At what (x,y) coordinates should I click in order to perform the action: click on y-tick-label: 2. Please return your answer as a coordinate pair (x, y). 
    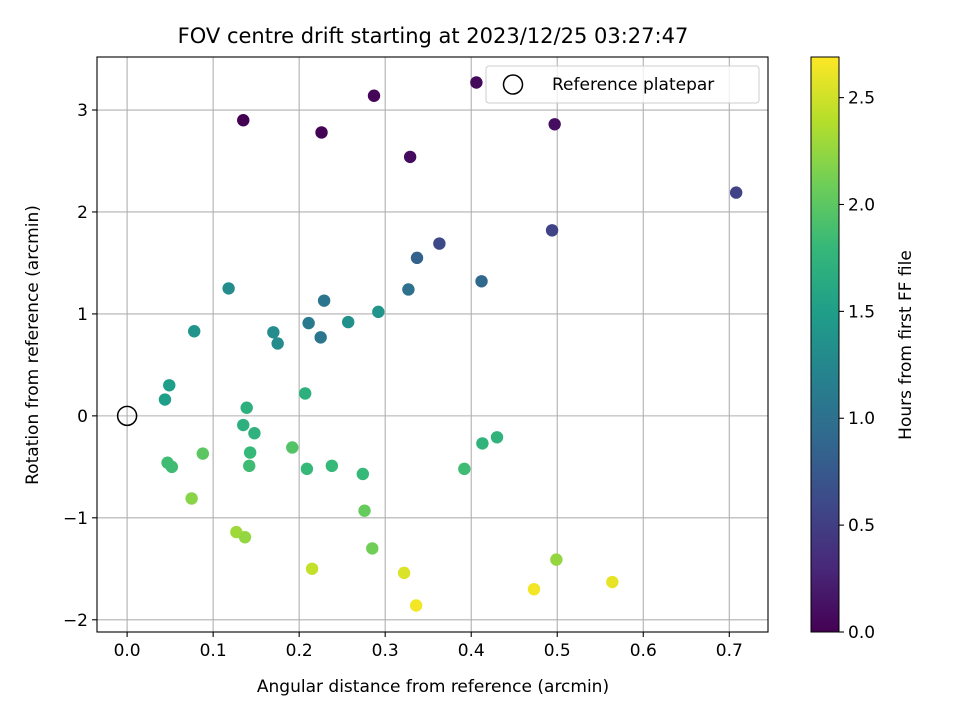
    Looking at the image, I should click on (82, 213).